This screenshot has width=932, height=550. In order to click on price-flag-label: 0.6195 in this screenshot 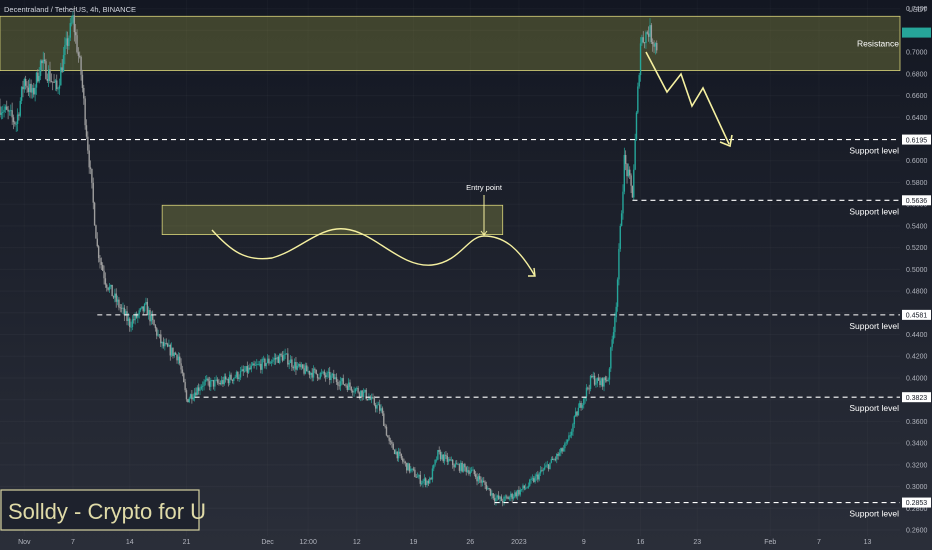, I will do `click(917, 140)`.